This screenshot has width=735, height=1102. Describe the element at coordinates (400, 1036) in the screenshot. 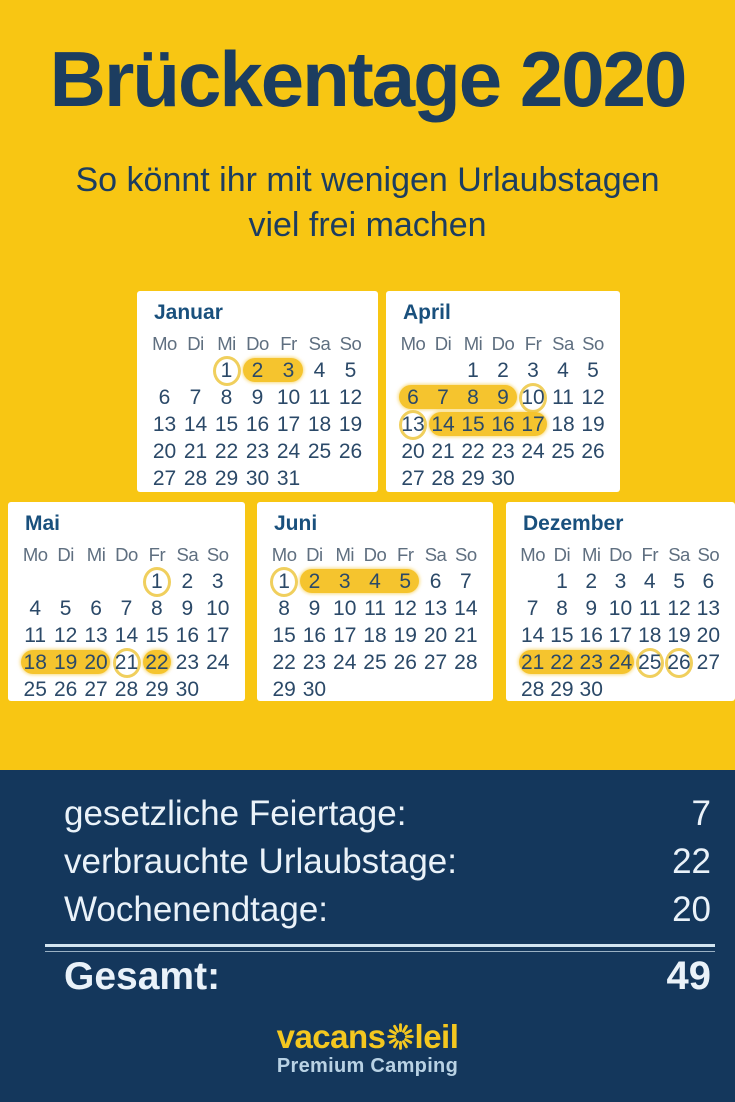

I see `sun-icon` at that location.